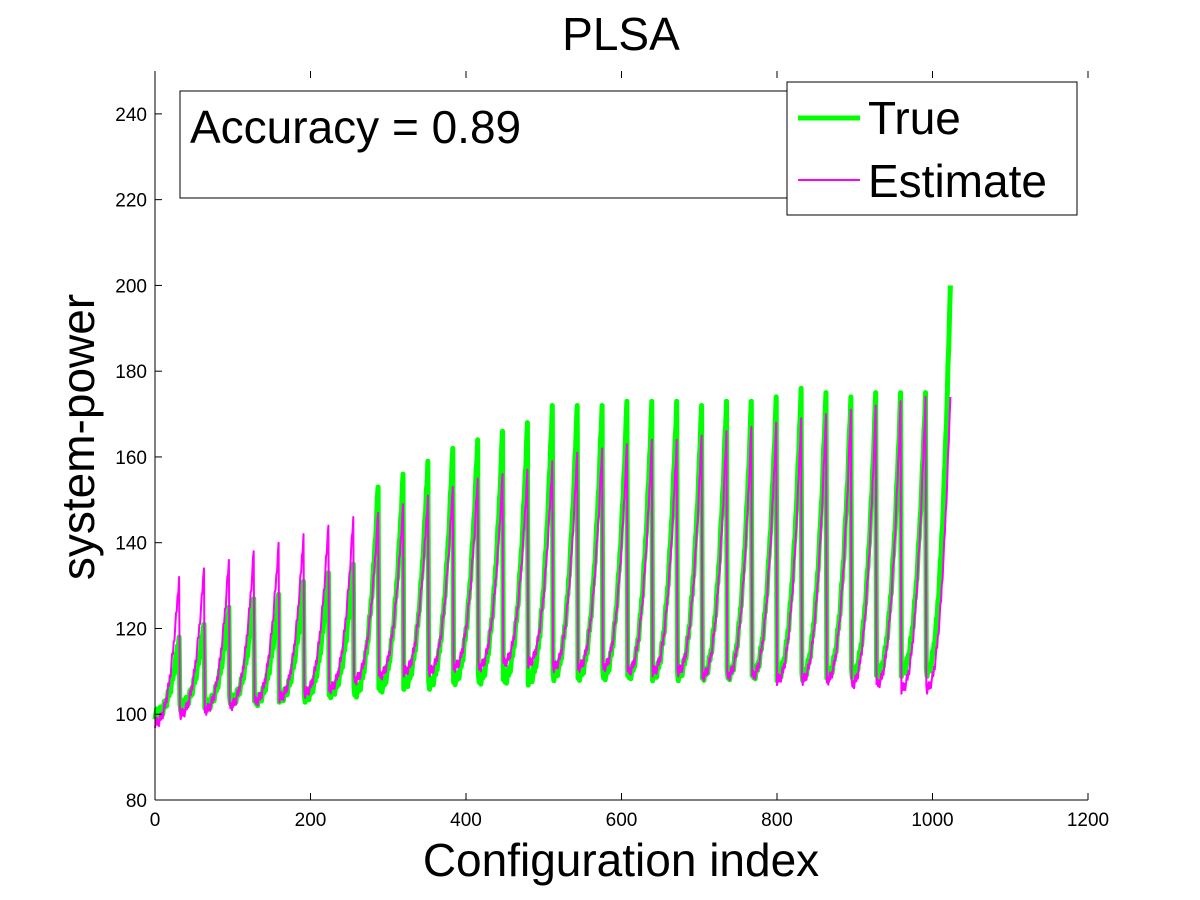 This screenshot has height=900, width=1200. What do you see at coordinates (932, 820) in the screenshot?
I see `x-tick-label: 1000` at bounding box center [932, 820].